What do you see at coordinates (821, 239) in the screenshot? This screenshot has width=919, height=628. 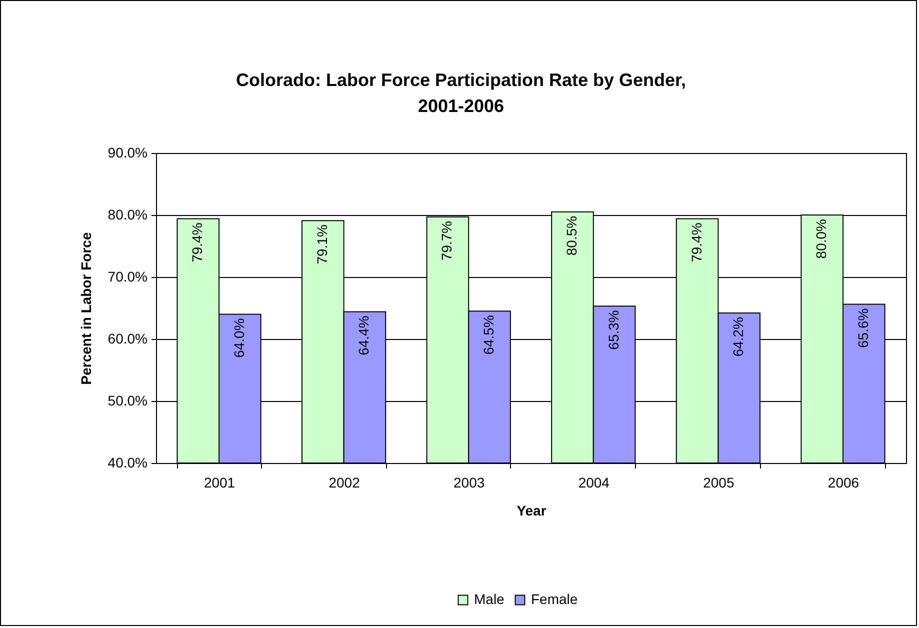 I see `data-label: 80.0%` at bounding box center [821, 239].